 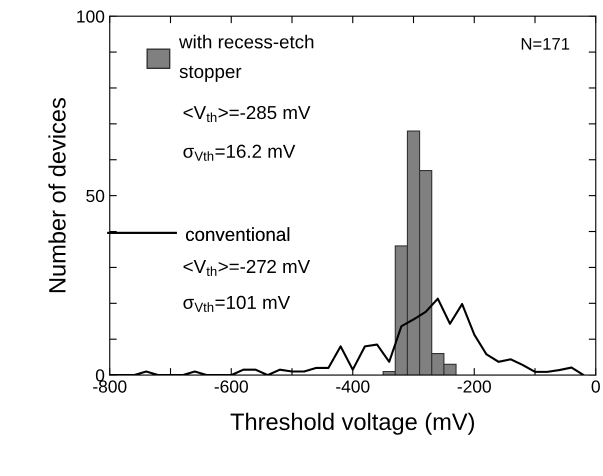 I want to click on x-tick-label: -600, so click(x=231, y=386).